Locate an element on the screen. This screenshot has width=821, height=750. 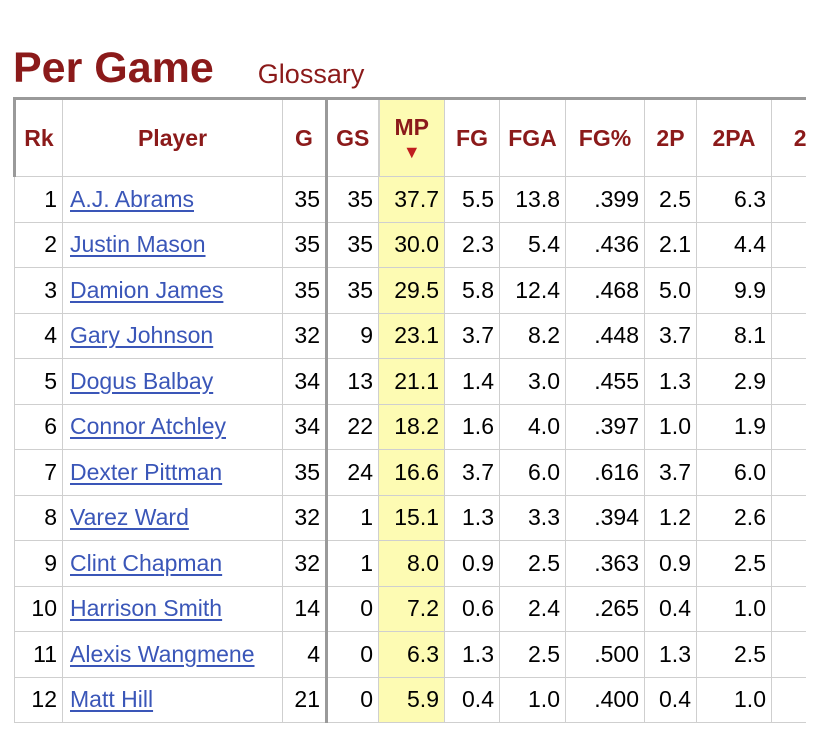
player-link: Connor Atchley is located at coordinates (148, 426).